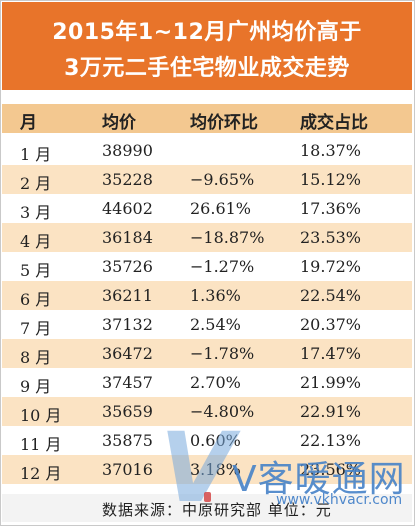 The width and height of the screenshot is (415, 526). I want to click on cell-price: 38990, so click(127, 150).